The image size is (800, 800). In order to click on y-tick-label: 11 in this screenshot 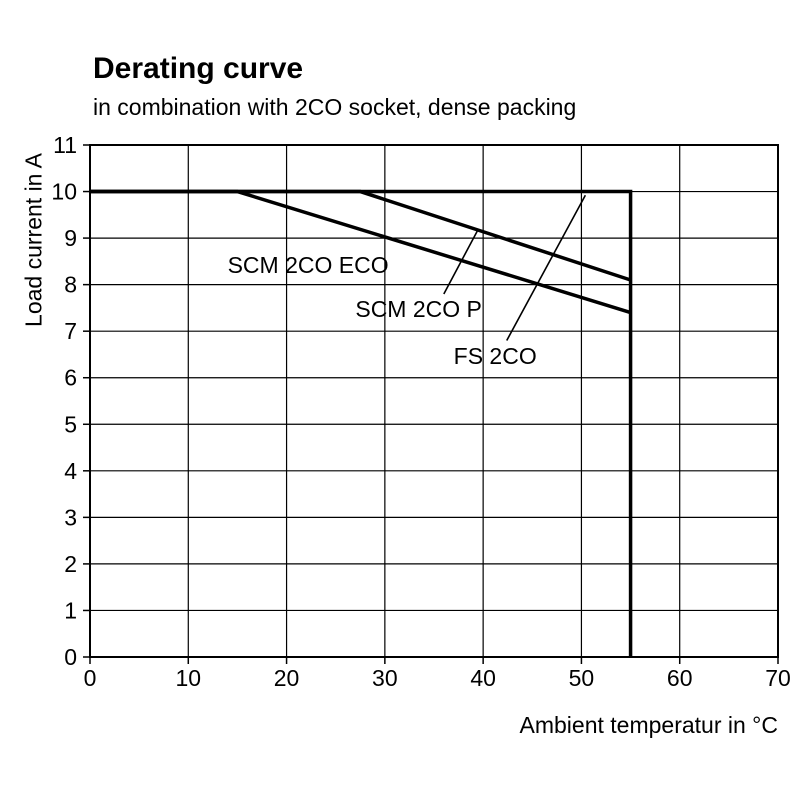, I will do `click(65, 145)`.